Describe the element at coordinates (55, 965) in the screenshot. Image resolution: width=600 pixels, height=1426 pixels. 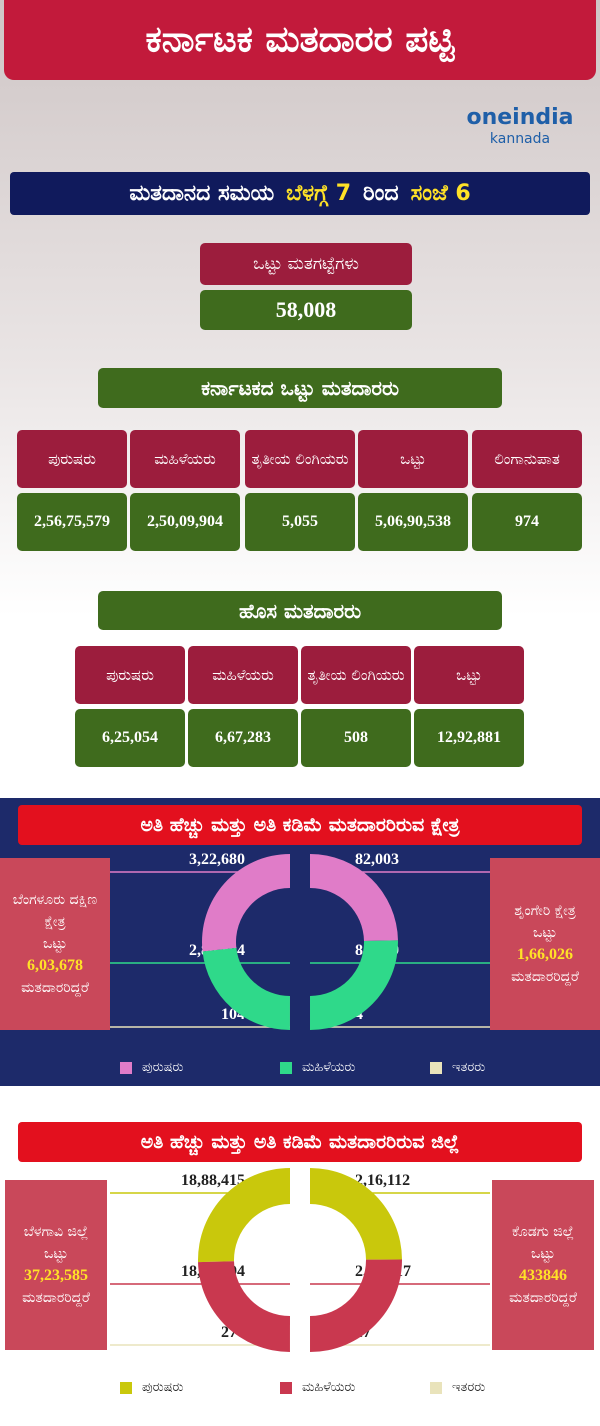
I see `box-total: 6,03,678` at that location.